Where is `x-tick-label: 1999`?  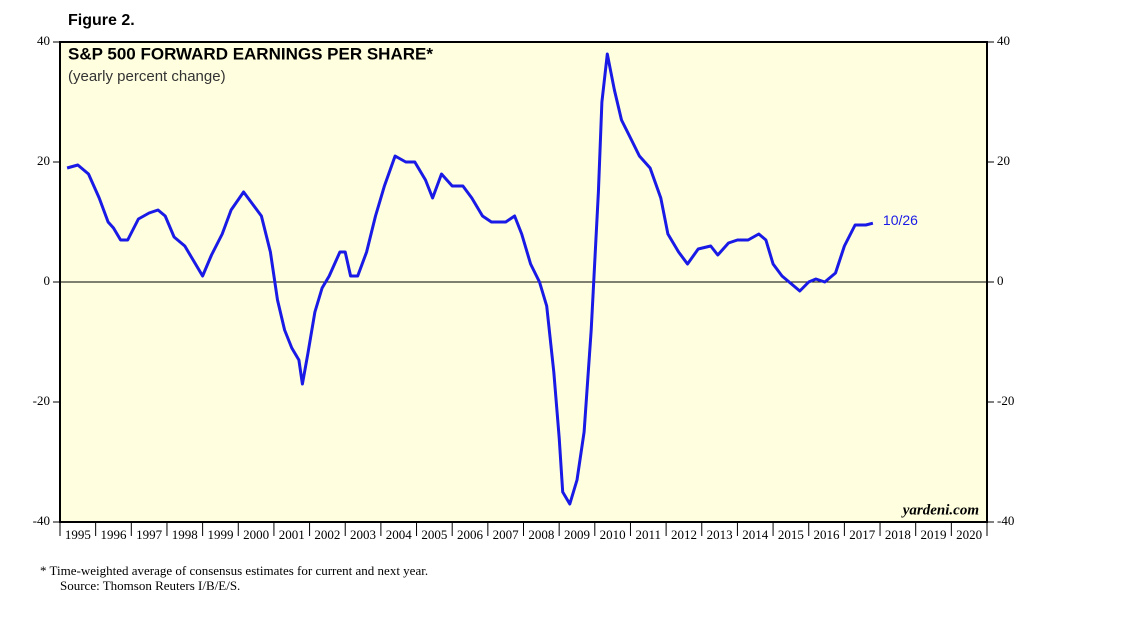 x-tick-label: 1999 is located at coordinates (220, 534).